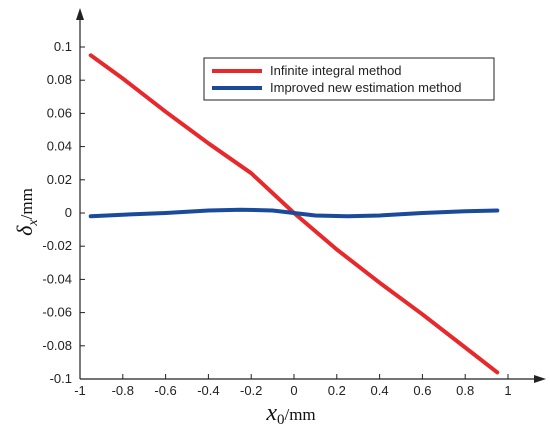 This screenshot has height=431, width=550. I want to click on y-tick-label: 0.06, so click(59, 112).